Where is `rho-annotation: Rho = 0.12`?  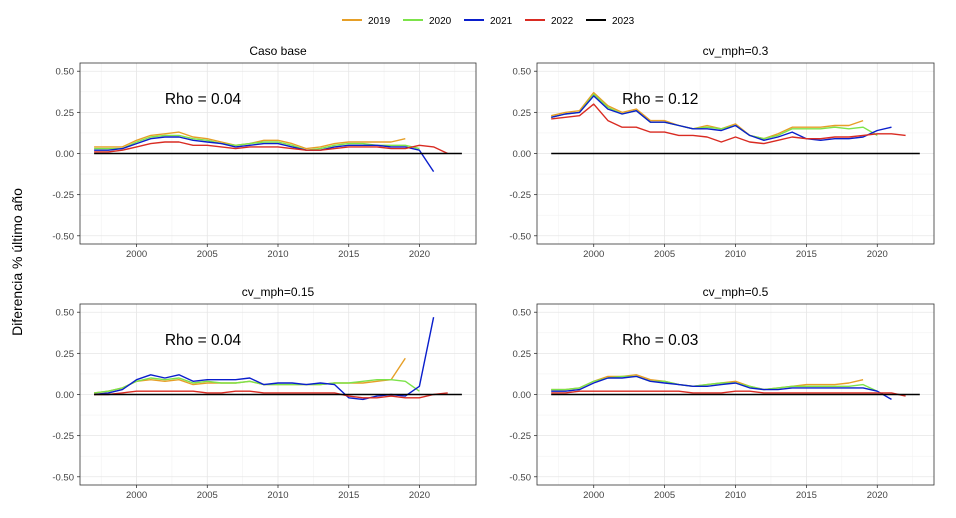
rho-annotation: Rho = 0.12 is located at coordinates (660, 99).